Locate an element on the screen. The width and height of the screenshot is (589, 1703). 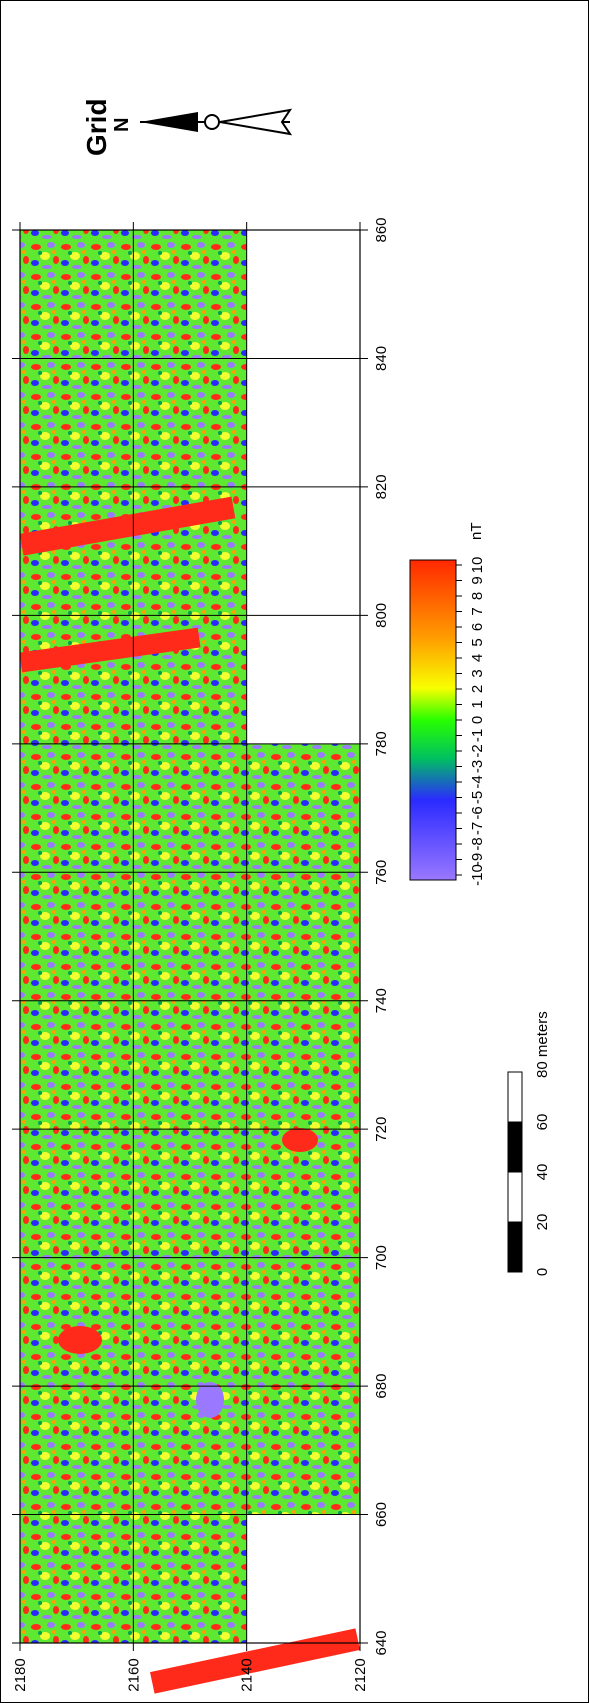
x-tick-label: 820 is located at coordinates (381, 486).